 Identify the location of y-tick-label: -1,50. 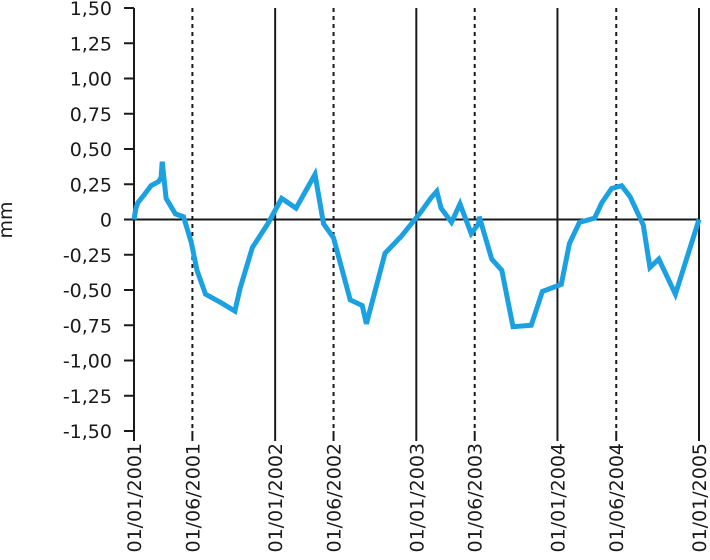
(87, 432).